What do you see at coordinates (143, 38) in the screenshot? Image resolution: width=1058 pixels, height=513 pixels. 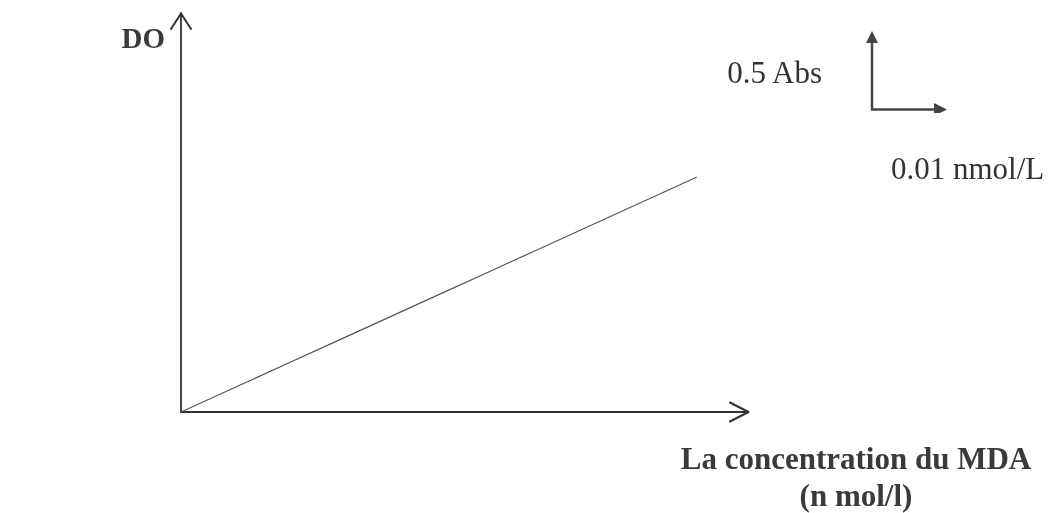 I see `y-axis-title: DO` at bounding box center [143, 38].